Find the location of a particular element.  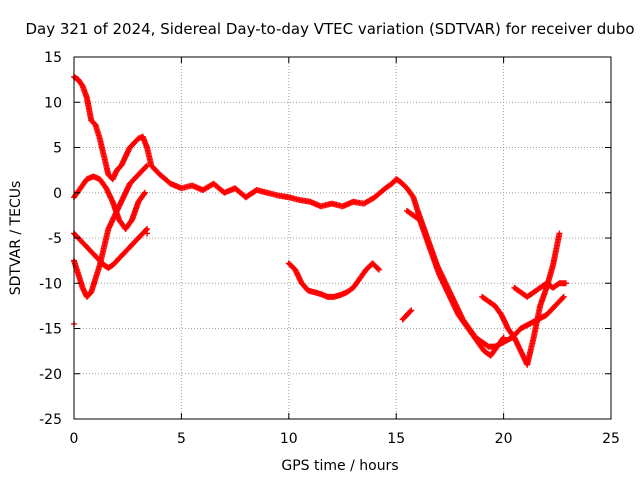

x-tick-label: 25 is located at coordinates (611, 439).